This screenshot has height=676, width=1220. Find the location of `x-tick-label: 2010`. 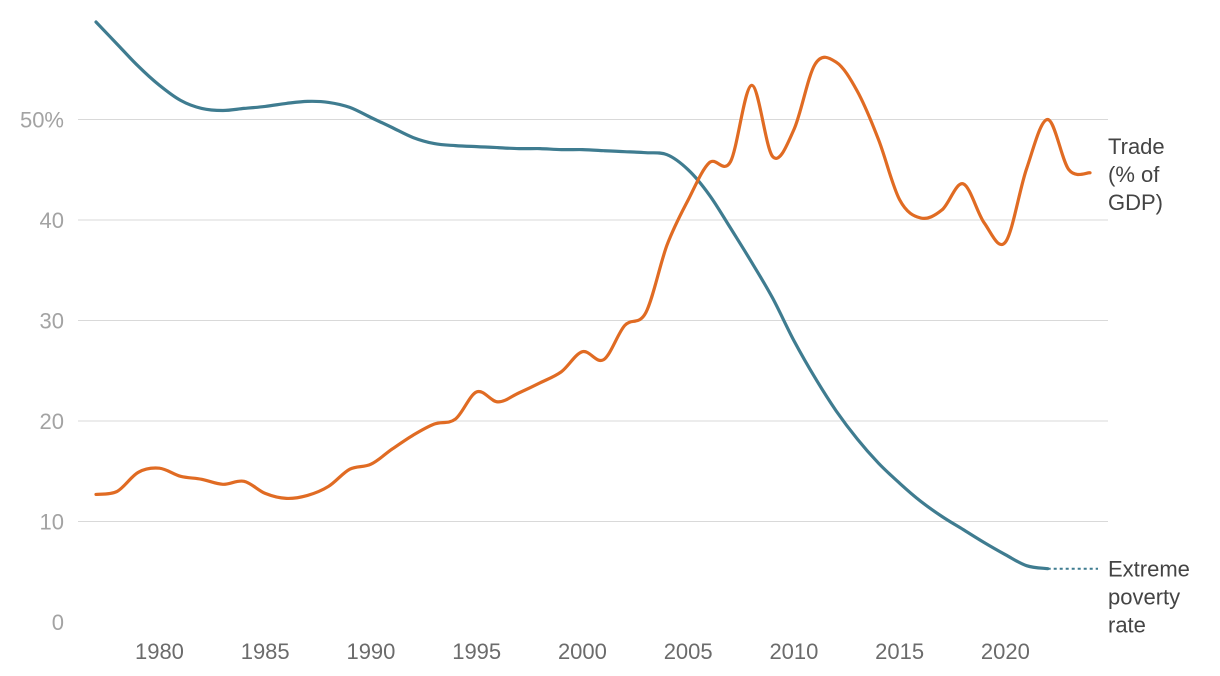

x-tick-label: 2010 is located at coordinates (793, 651).